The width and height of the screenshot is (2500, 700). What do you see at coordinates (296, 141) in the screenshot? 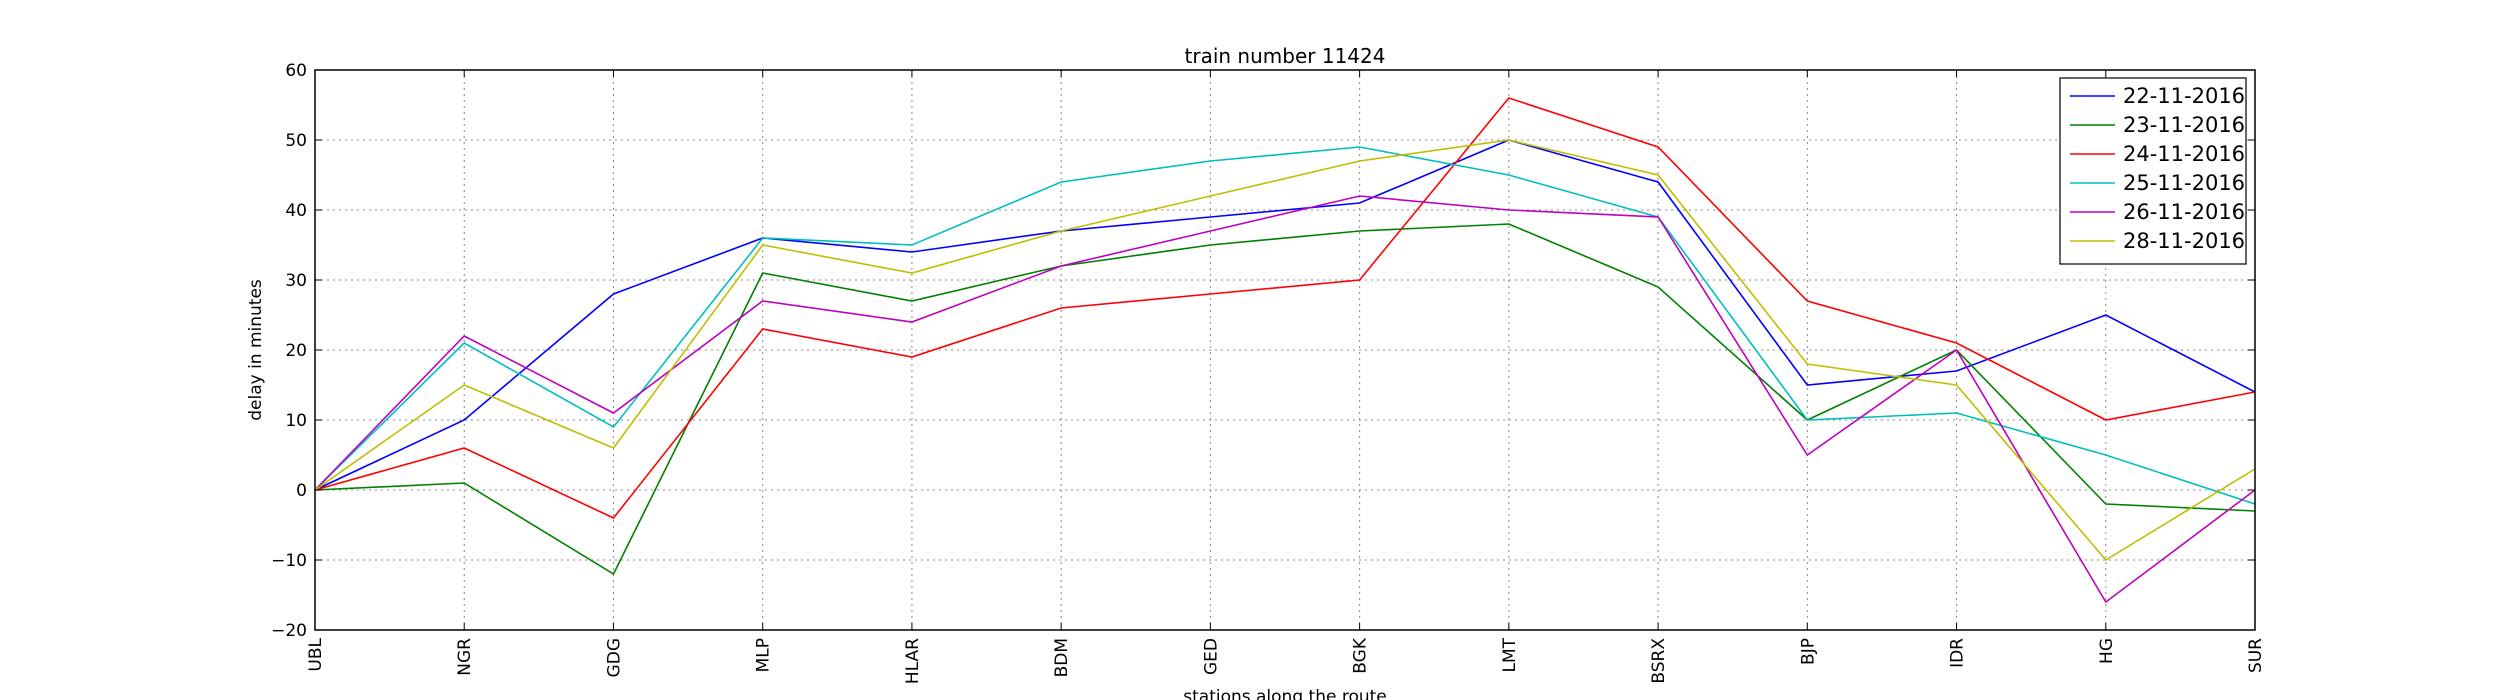
I see `y-tick-label: 50` at bounding box center [296, 141].